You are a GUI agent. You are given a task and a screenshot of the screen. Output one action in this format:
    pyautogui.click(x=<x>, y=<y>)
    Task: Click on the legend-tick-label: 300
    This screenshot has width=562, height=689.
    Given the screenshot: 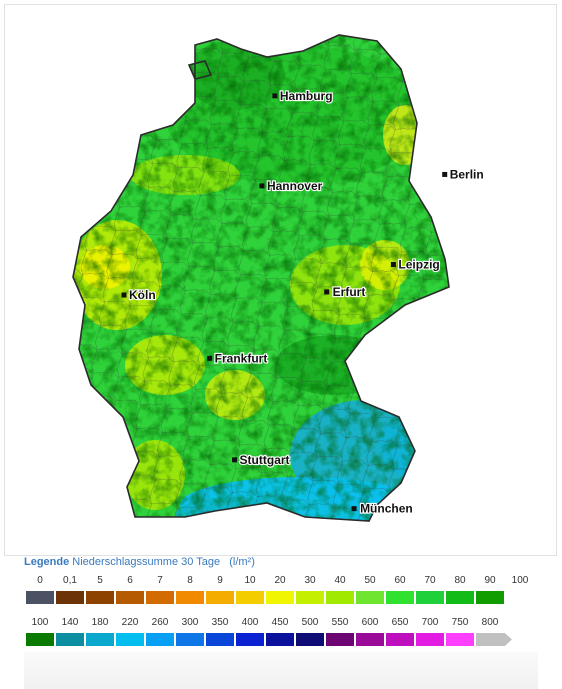 What is the action you would take?
    pyautogui.click(x=190, y=622)
    